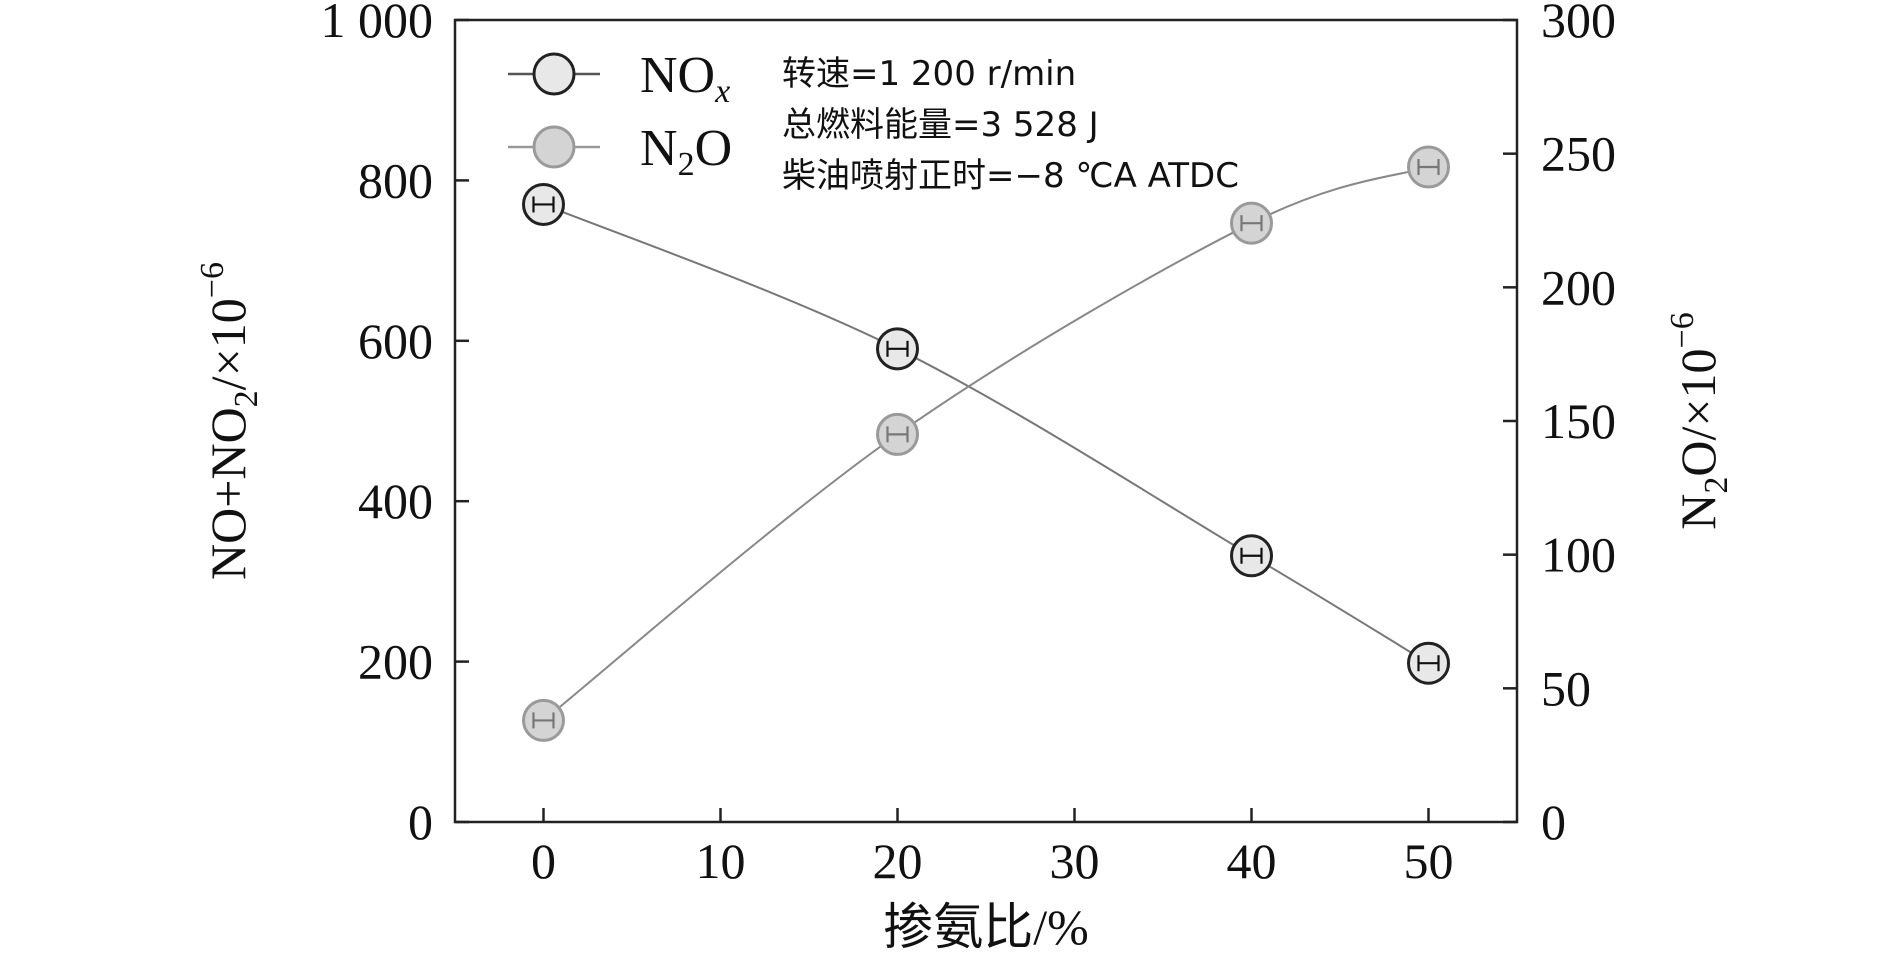 The width and height of the screenshot is (1890, 963). Describe the element at coordinates (1075, 861) in the screenshot. I see `x-tick-label-3: 30` at that location.